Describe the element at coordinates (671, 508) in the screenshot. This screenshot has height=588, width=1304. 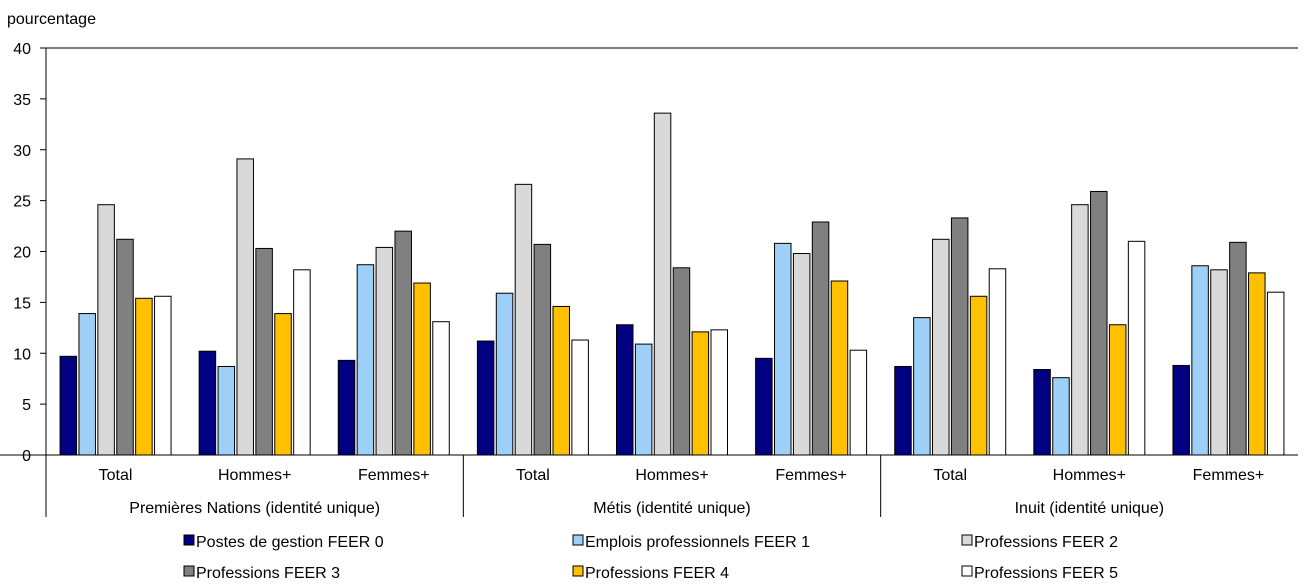
I see `group-label: Métis (identité unique)` at that location.